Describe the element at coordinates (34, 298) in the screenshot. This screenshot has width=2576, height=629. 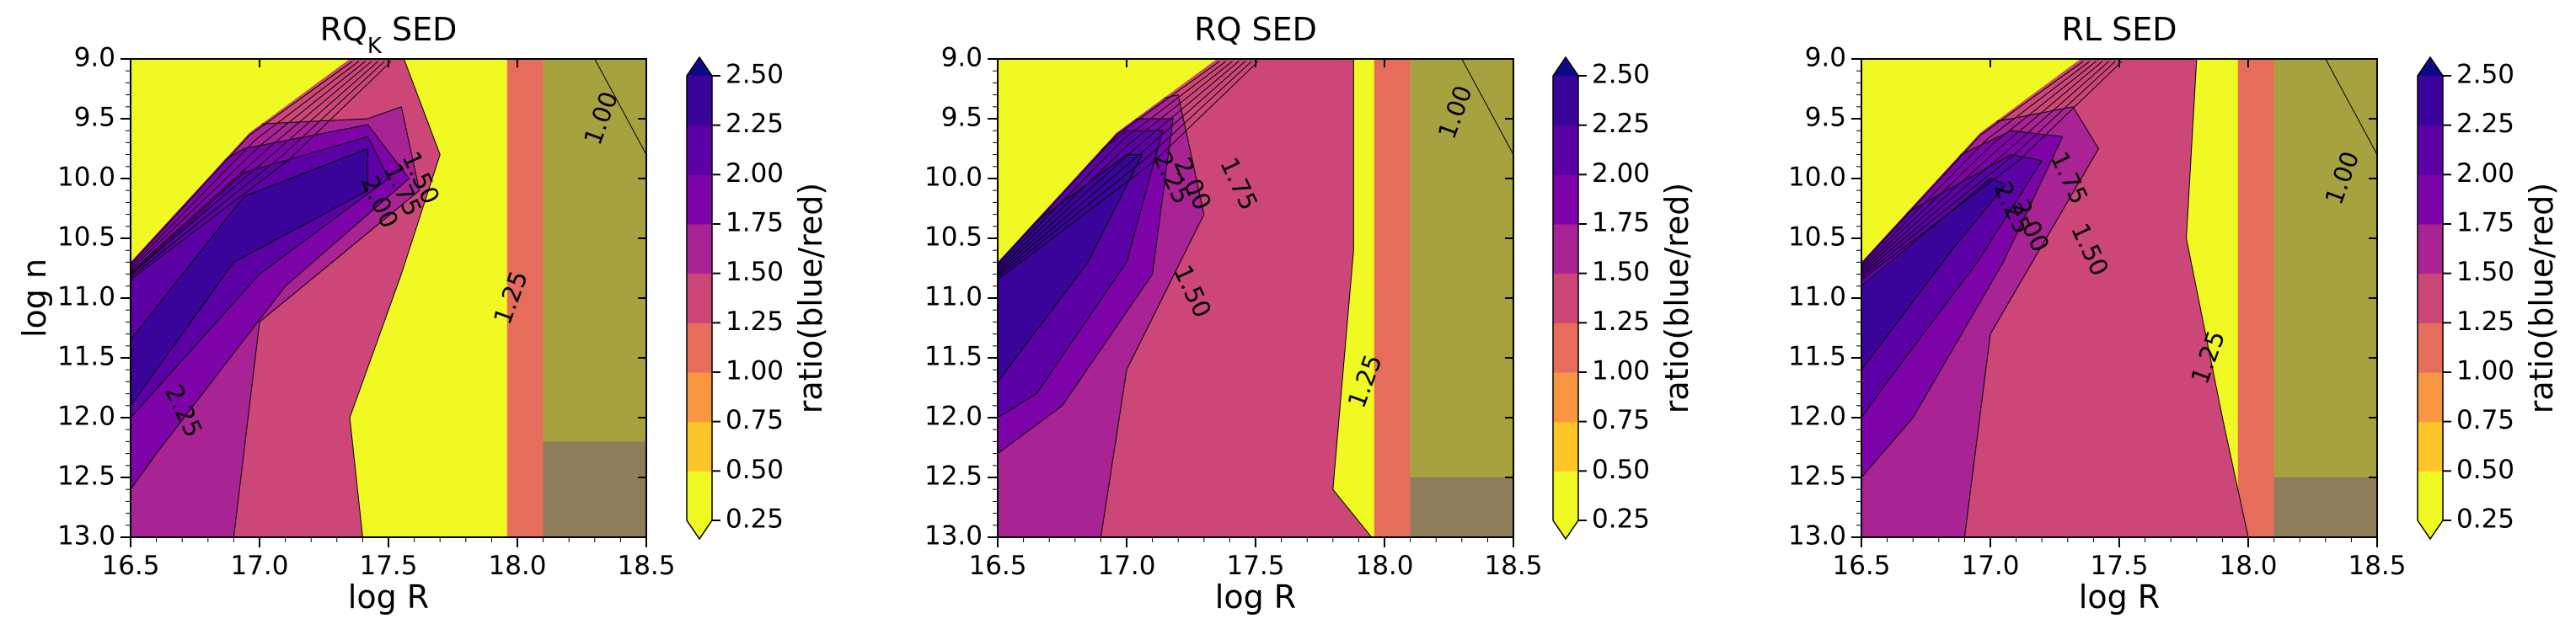
I see `y-axis-label: log n` at that location.